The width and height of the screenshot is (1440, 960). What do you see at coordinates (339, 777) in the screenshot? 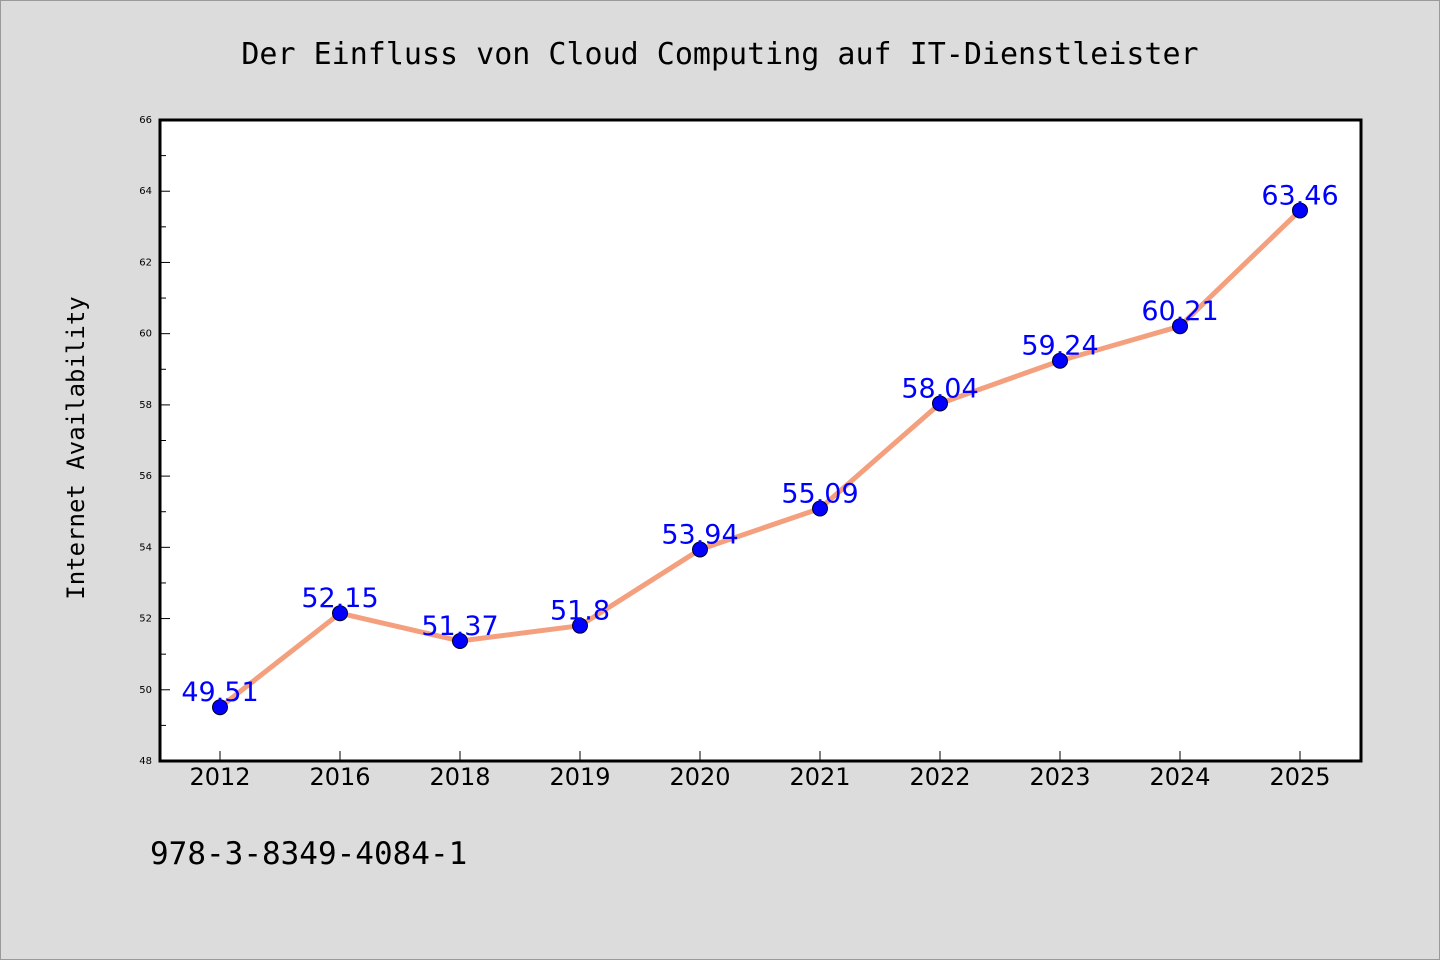
I see `x-tick-label: 2016` at bounding box center [339, 777].